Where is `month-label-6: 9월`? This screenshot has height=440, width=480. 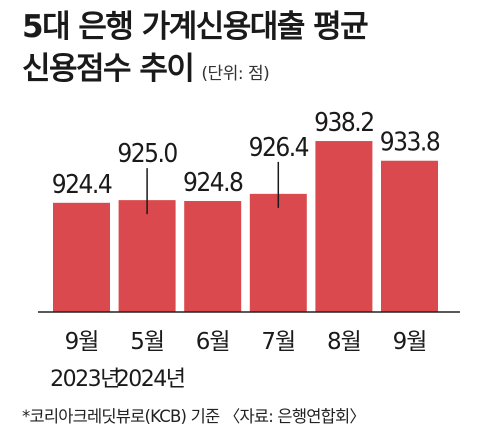
month-label-6: 9월 is located at coordinates (410, 342).